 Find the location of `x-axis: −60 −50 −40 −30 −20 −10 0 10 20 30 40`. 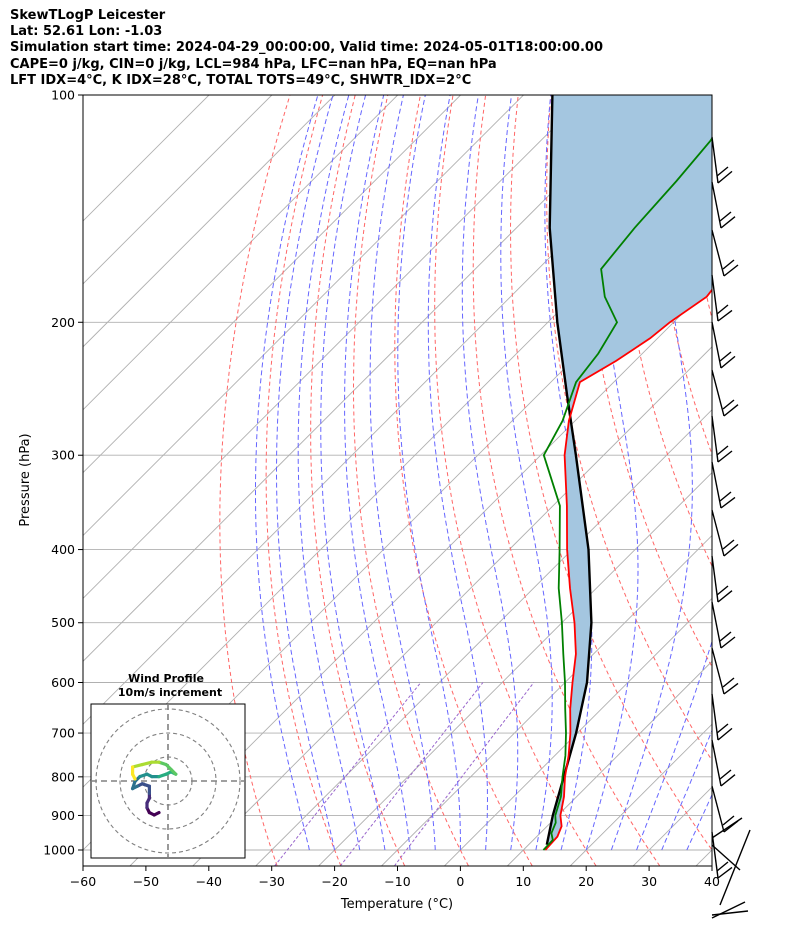

x-axis: −60 −50 −40 −30 −20 −10 0 10 20 30 40 is located at coordinates (395, 877).